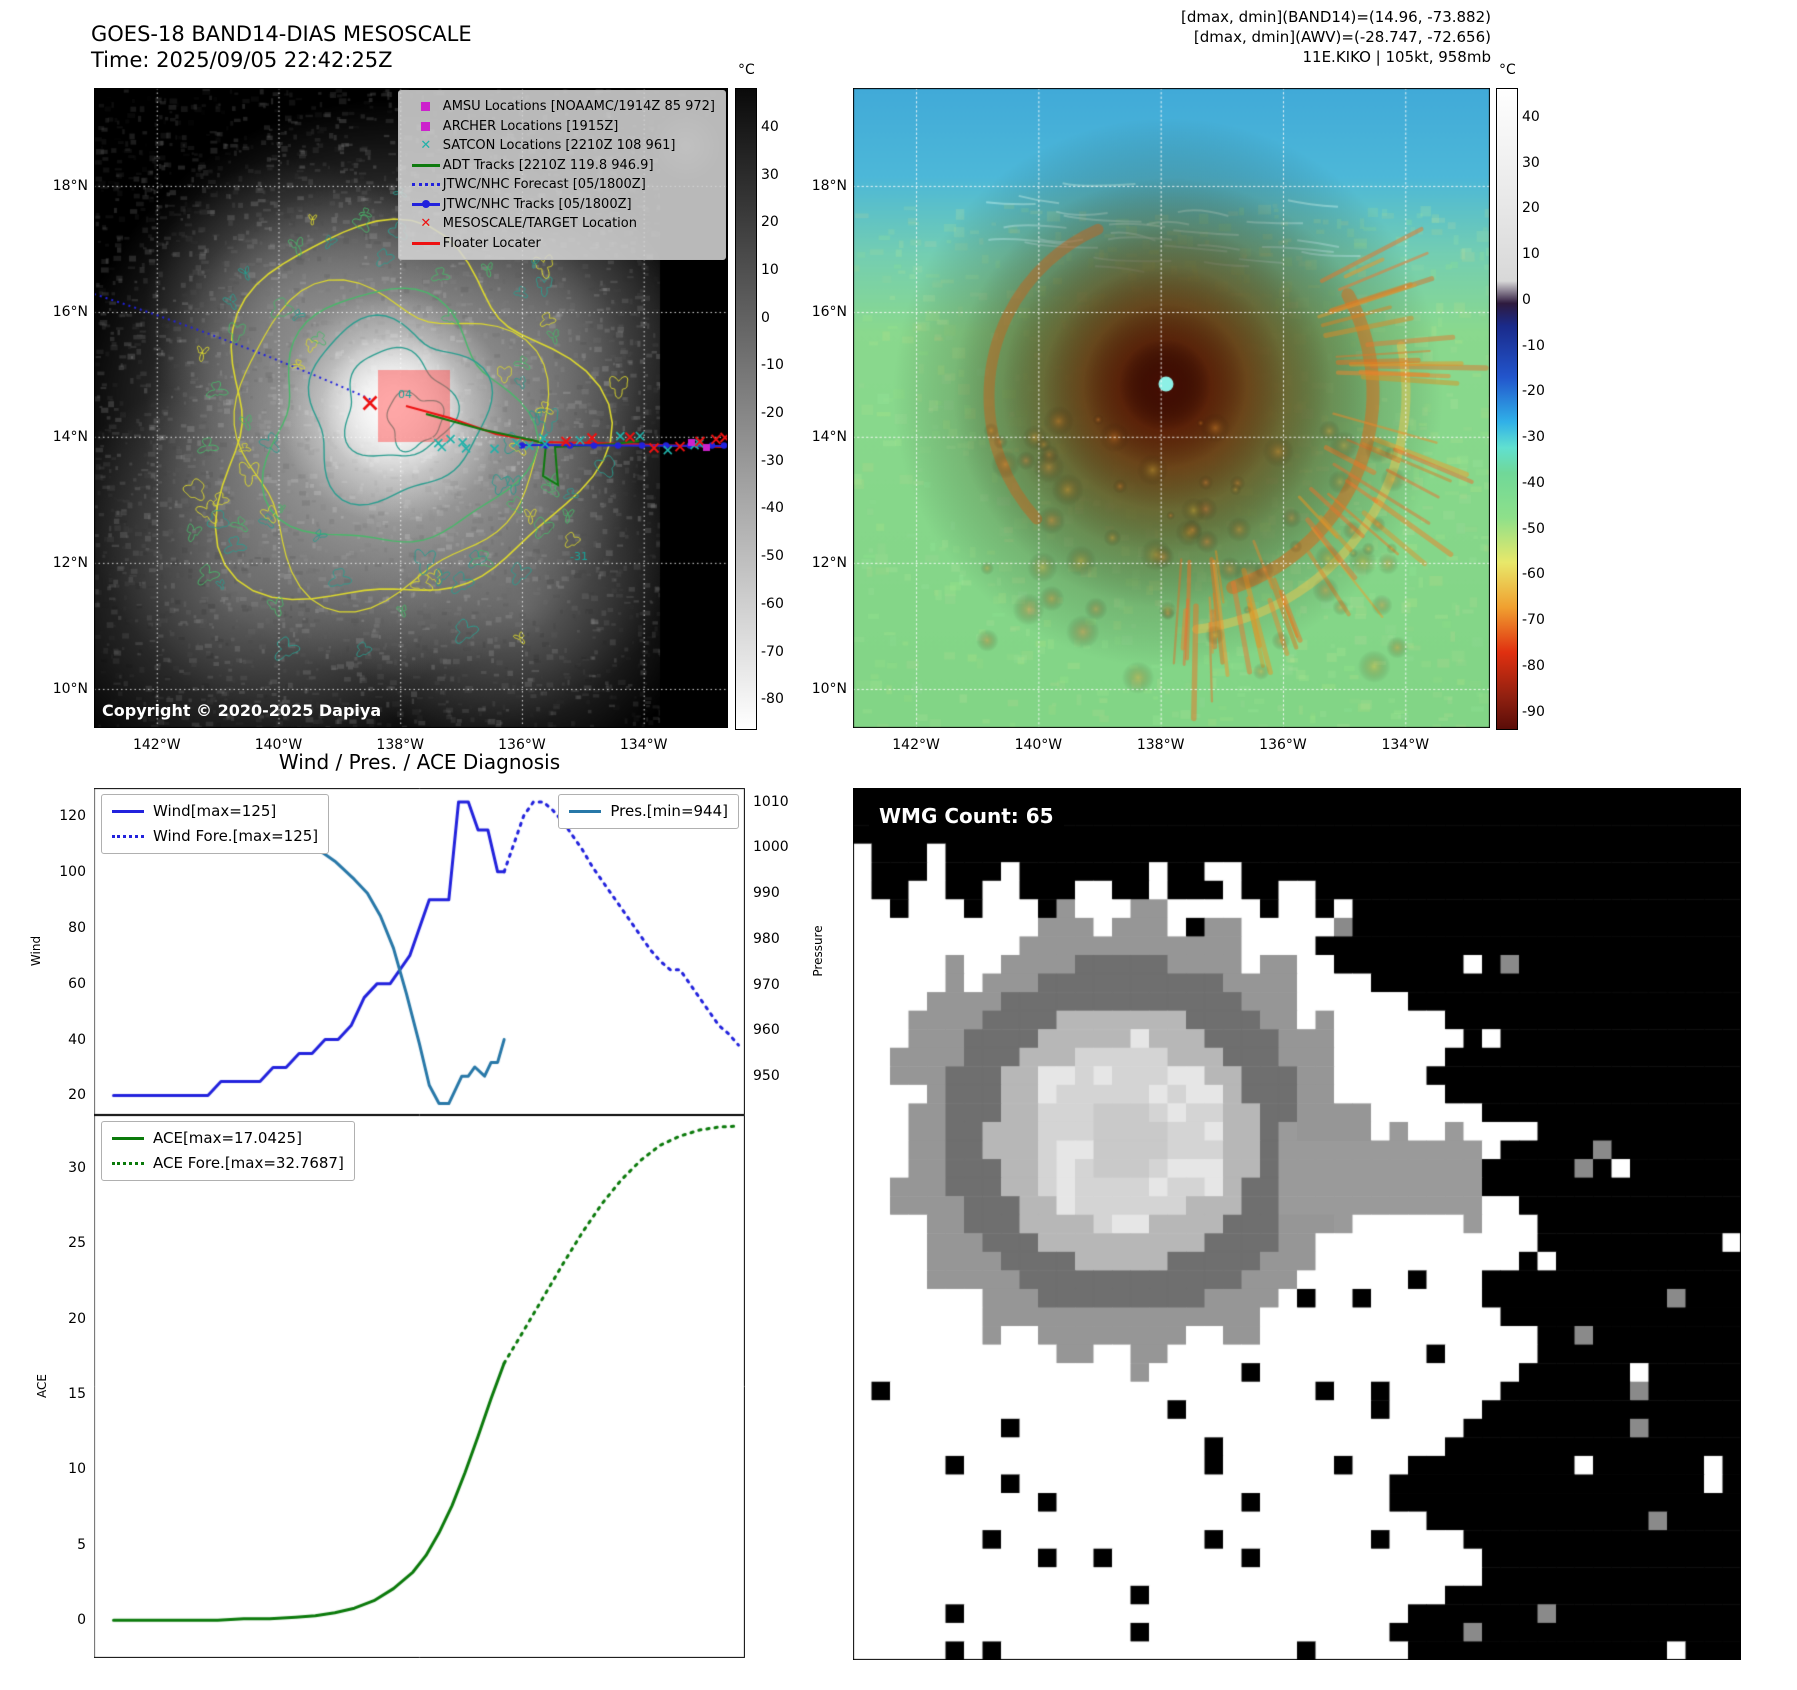 The width and height of the screenshot is (1797, 1690). What do you see at coordinates (530, 126) in the screenshot?
I see `map-legend-label: ARCHER Locations [1915Z]` at bounding box center [530, 126].